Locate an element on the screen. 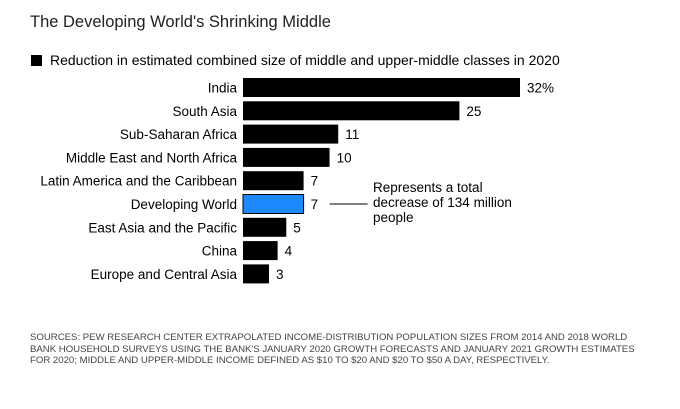  category-label: East Asia and the Pacific is located at coordinates (162, 227).